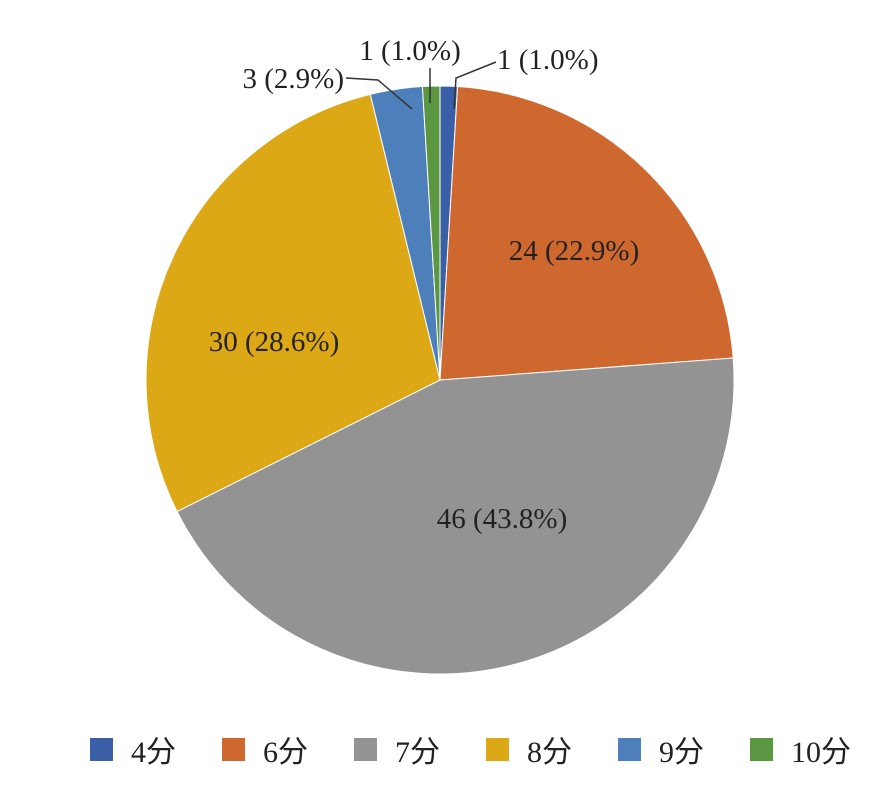 This screenshot has width=876, height=792. I want to click on legend-item-4: 4分, so click(133, 749).